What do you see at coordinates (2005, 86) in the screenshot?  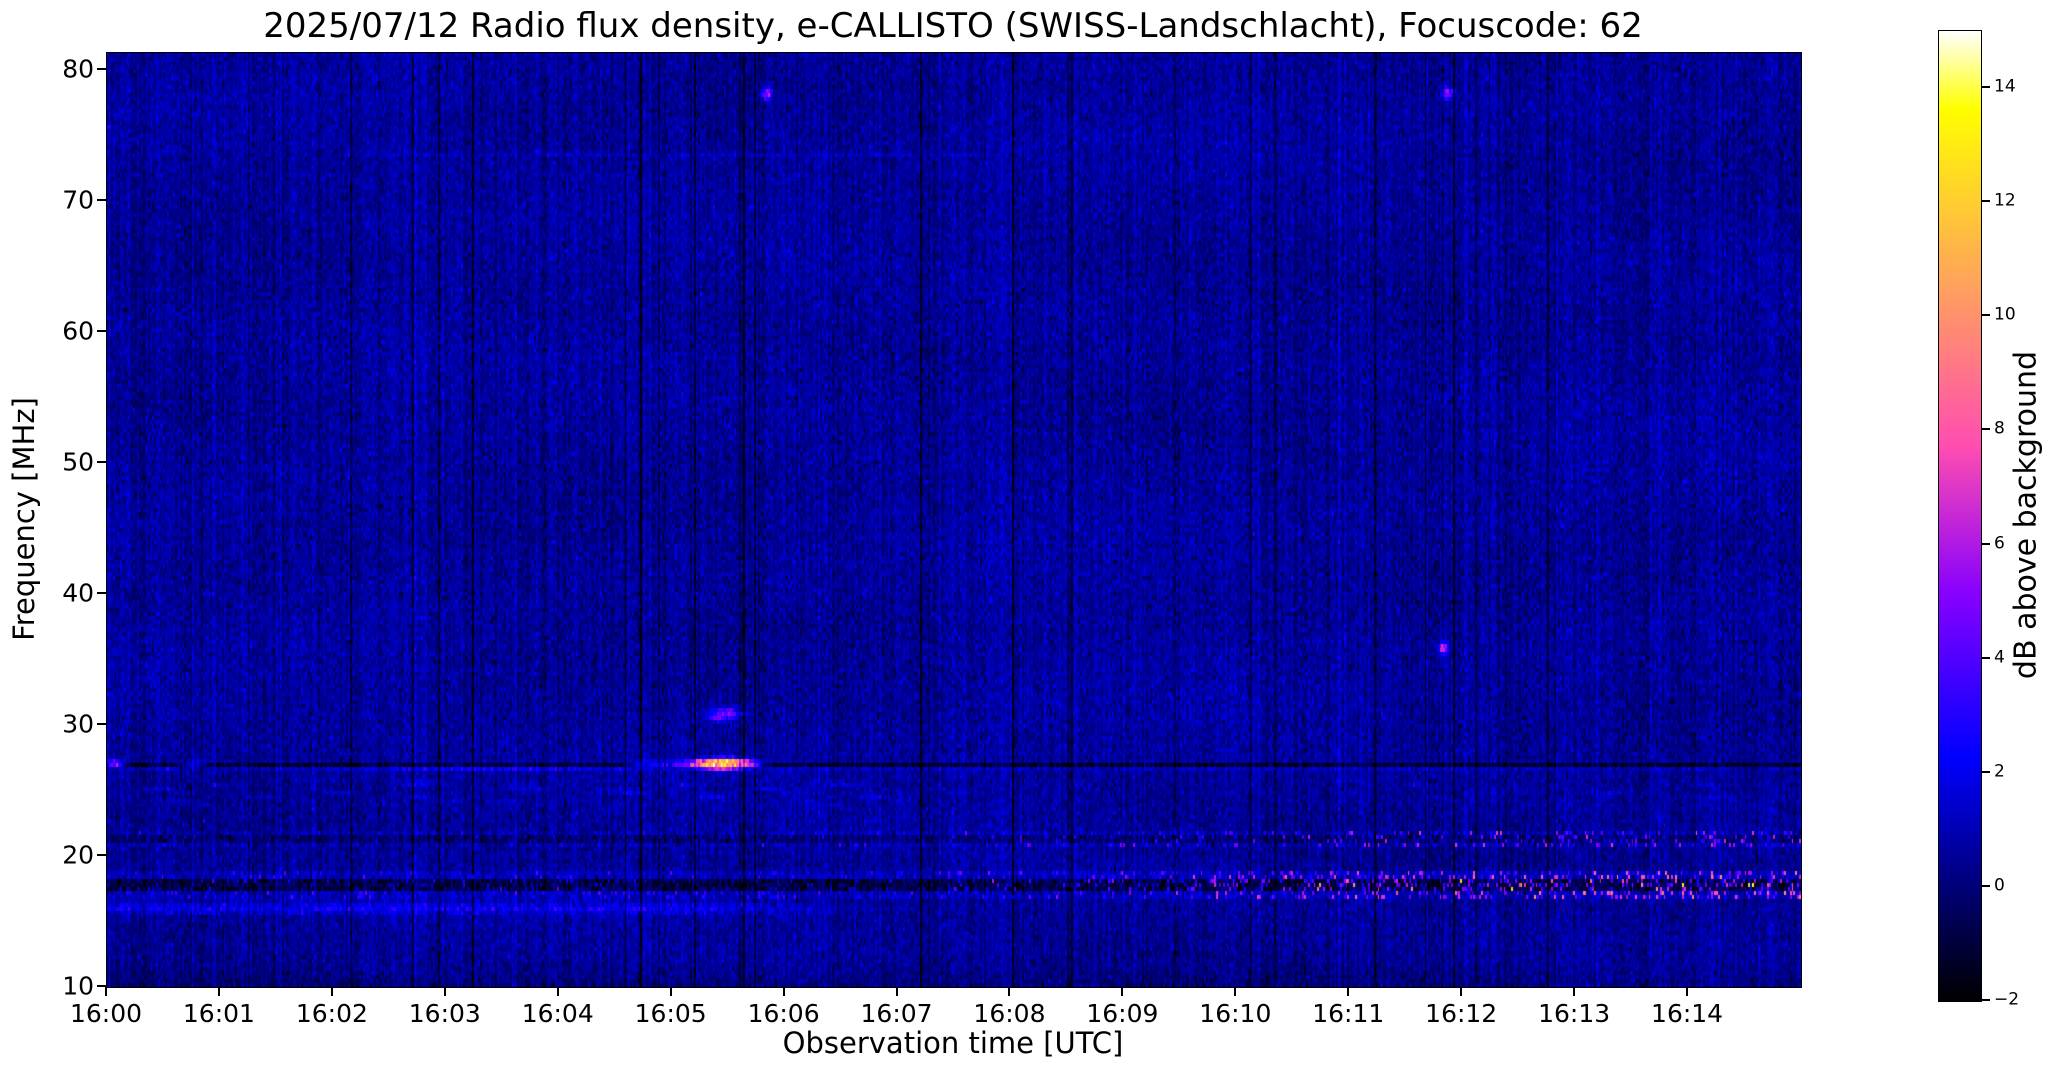 I see `colorbar-tick-label: 14` at bounding box center [2005, 86].